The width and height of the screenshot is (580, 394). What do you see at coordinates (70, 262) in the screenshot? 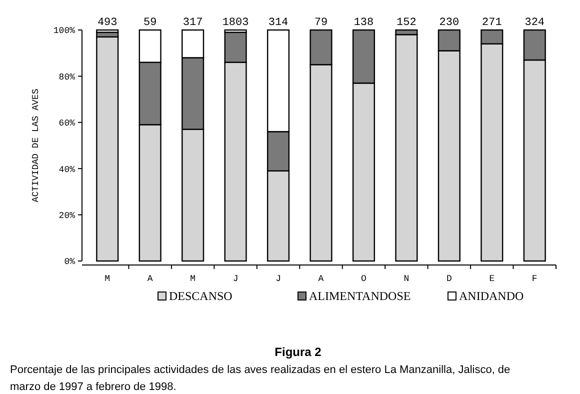
I see `y-tick-label: 0%` at bounding box center [70, 262].